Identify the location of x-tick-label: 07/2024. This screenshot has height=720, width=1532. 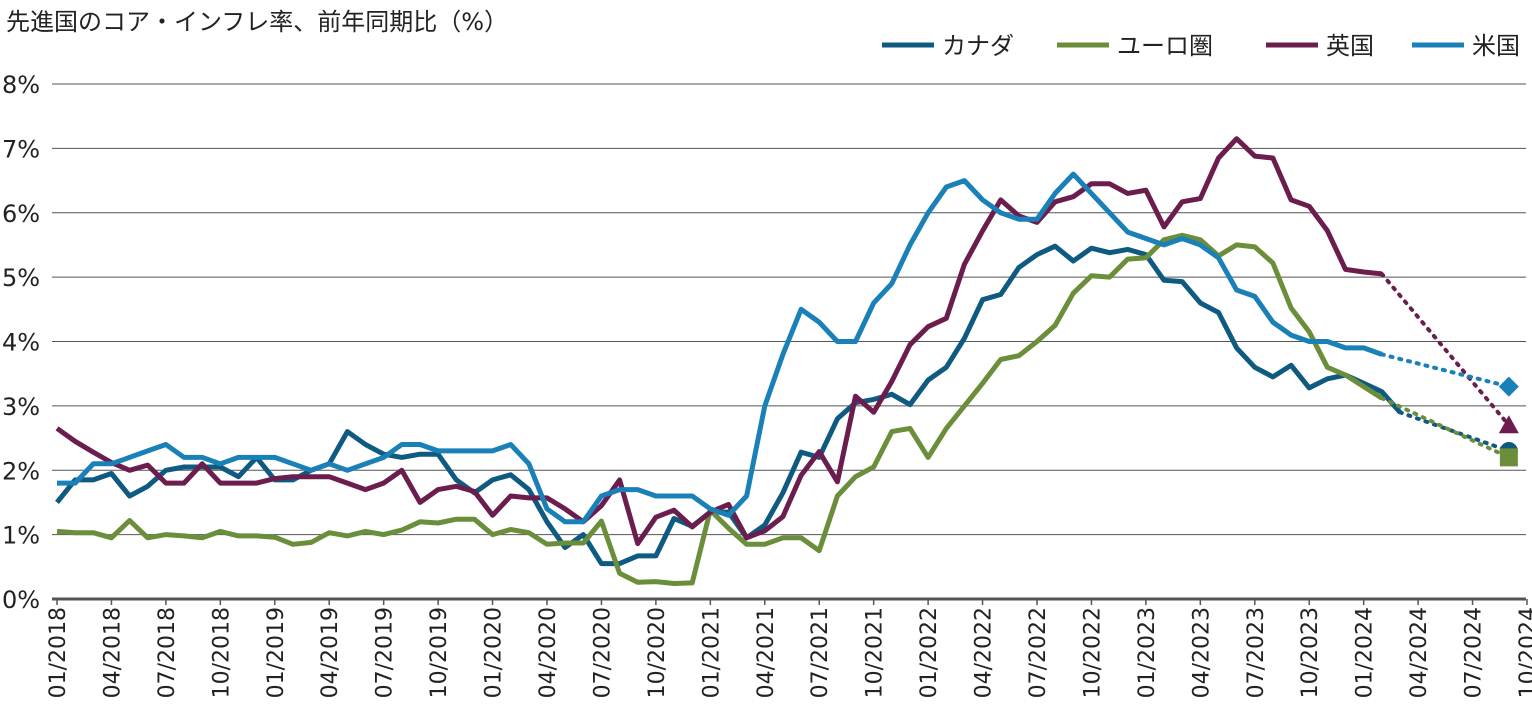
(1474, 652).